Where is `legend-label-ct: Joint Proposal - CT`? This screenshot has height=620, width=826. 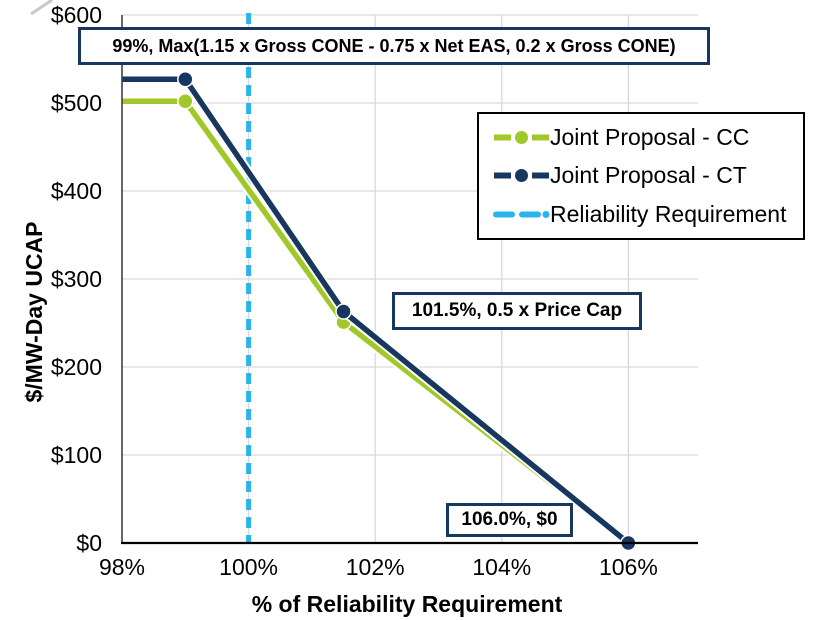 legend-label-ct: Joint Proposal - CT is located at coordinates (648, 175).